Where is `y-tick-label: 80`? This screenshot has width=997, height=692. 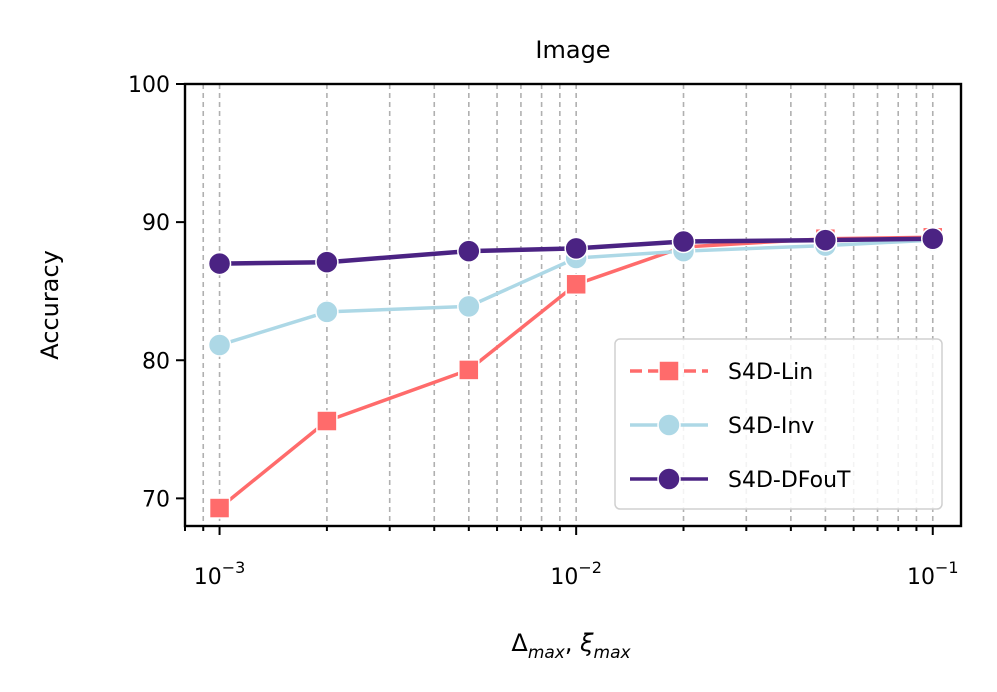 y-tick-label: 80 is located at coordinates (156, 361).